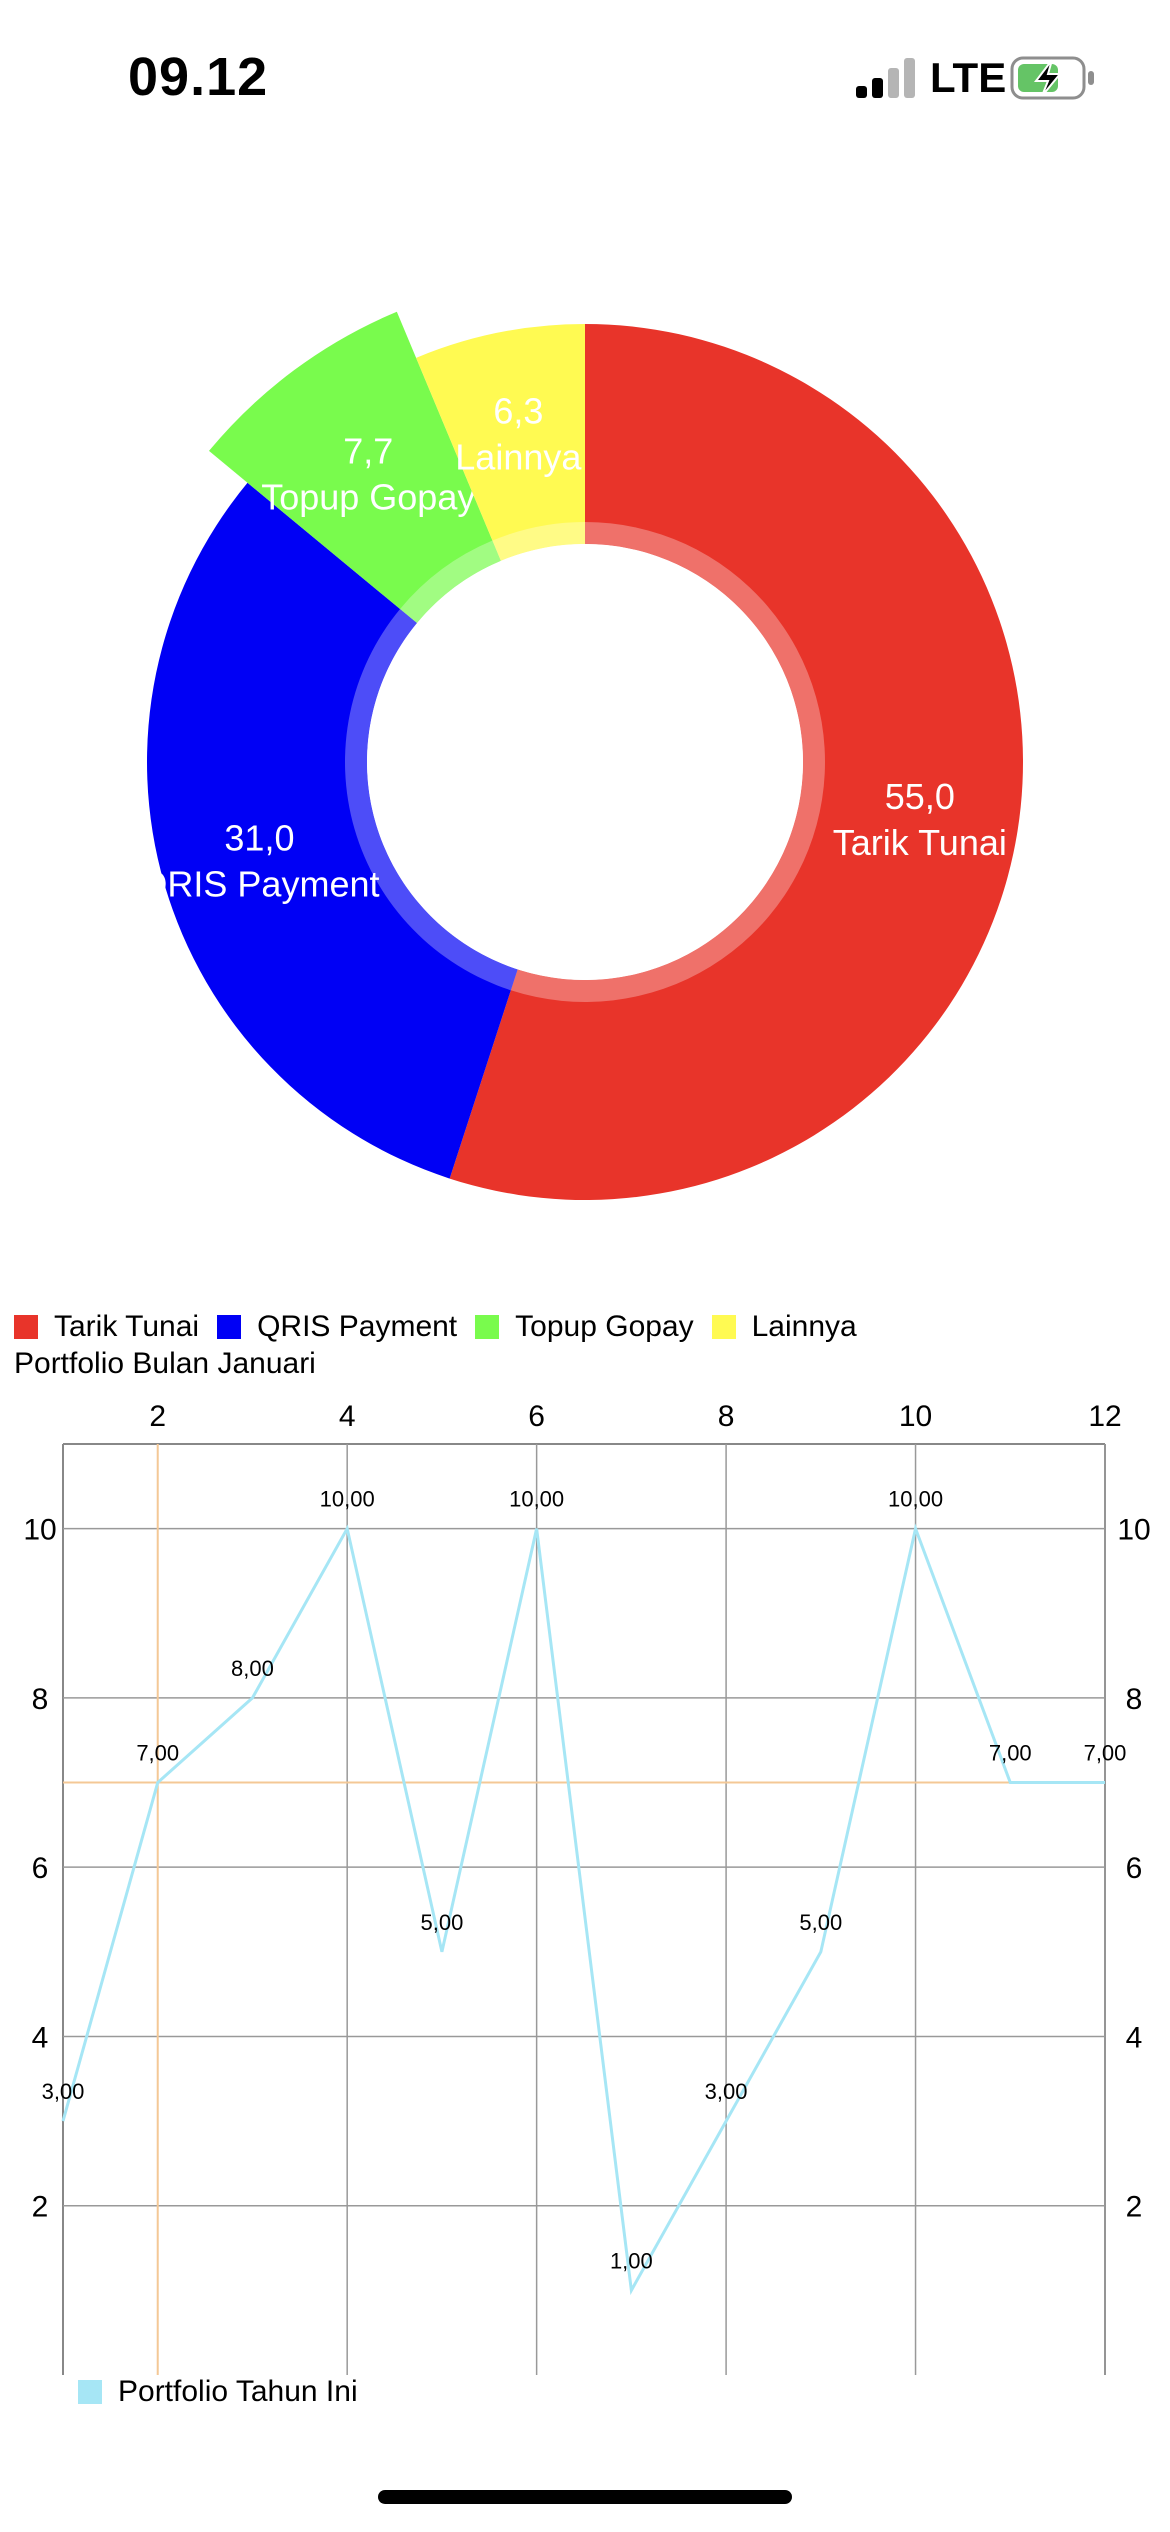 This screenshot has width=1170, height=2532. I want to click on donut-inner-ring-topup-gopay, so click(450, 582).